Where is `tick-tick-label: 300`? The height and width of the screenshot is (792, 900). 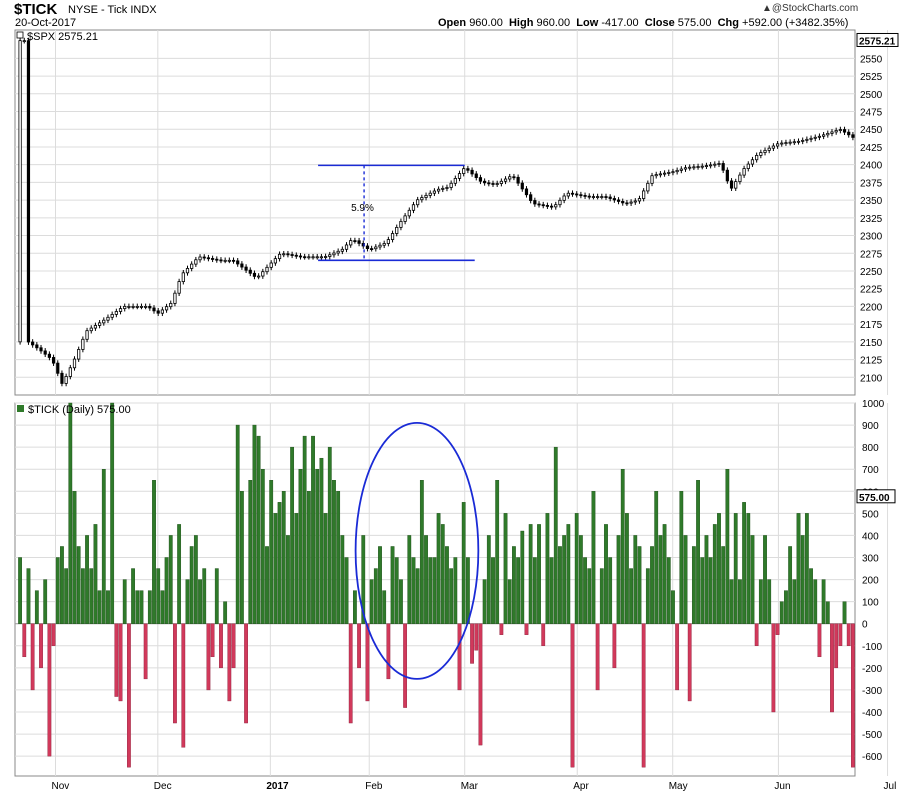 tick-tick-label: 300 is located at coordinates (870, 558).